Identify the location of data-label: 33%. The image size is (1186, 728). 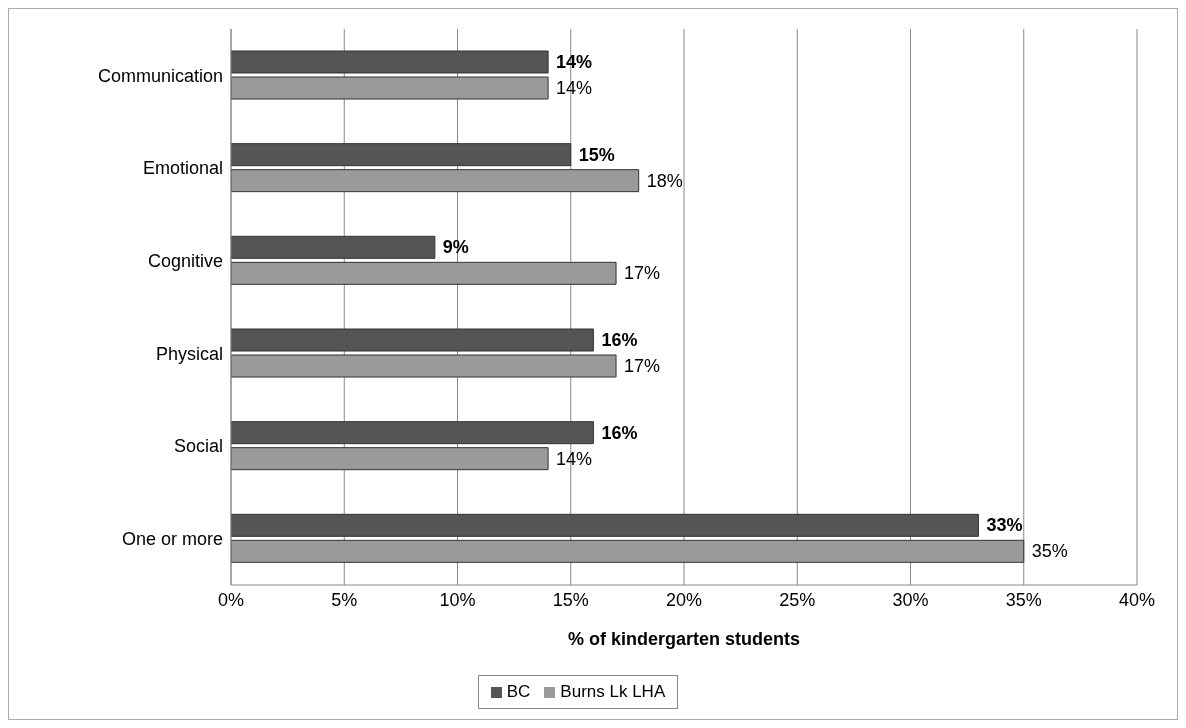
(1004, 525).